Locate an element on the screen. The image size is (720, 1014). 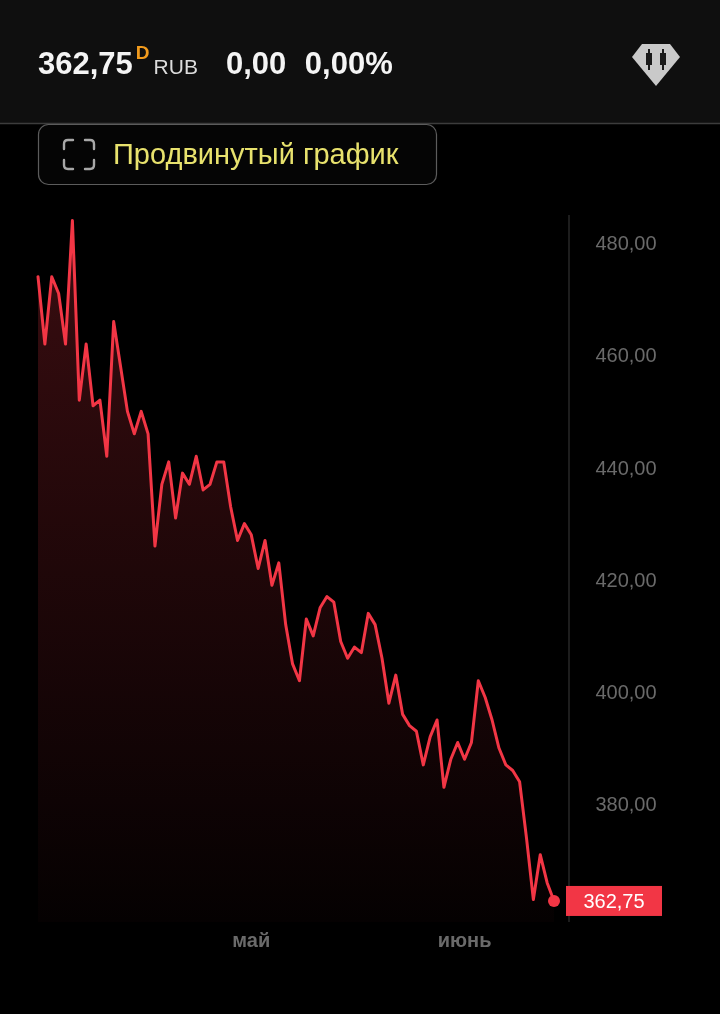
y-tick-label: 420,00 is located at coordinates (626, 579).